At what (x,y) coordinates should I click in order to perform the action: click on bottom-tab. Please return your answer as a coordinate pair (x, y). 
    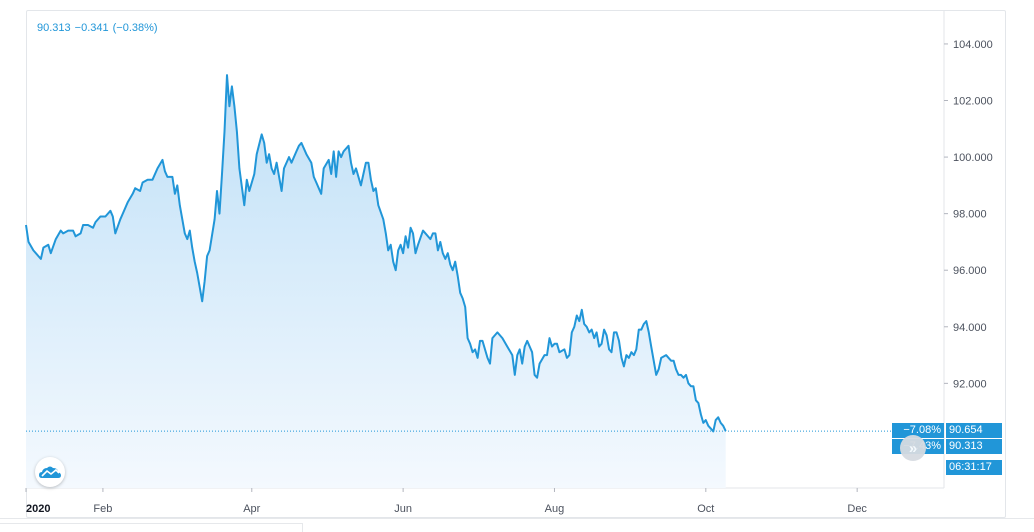
    Looking at the image, I should click on (151, 527).